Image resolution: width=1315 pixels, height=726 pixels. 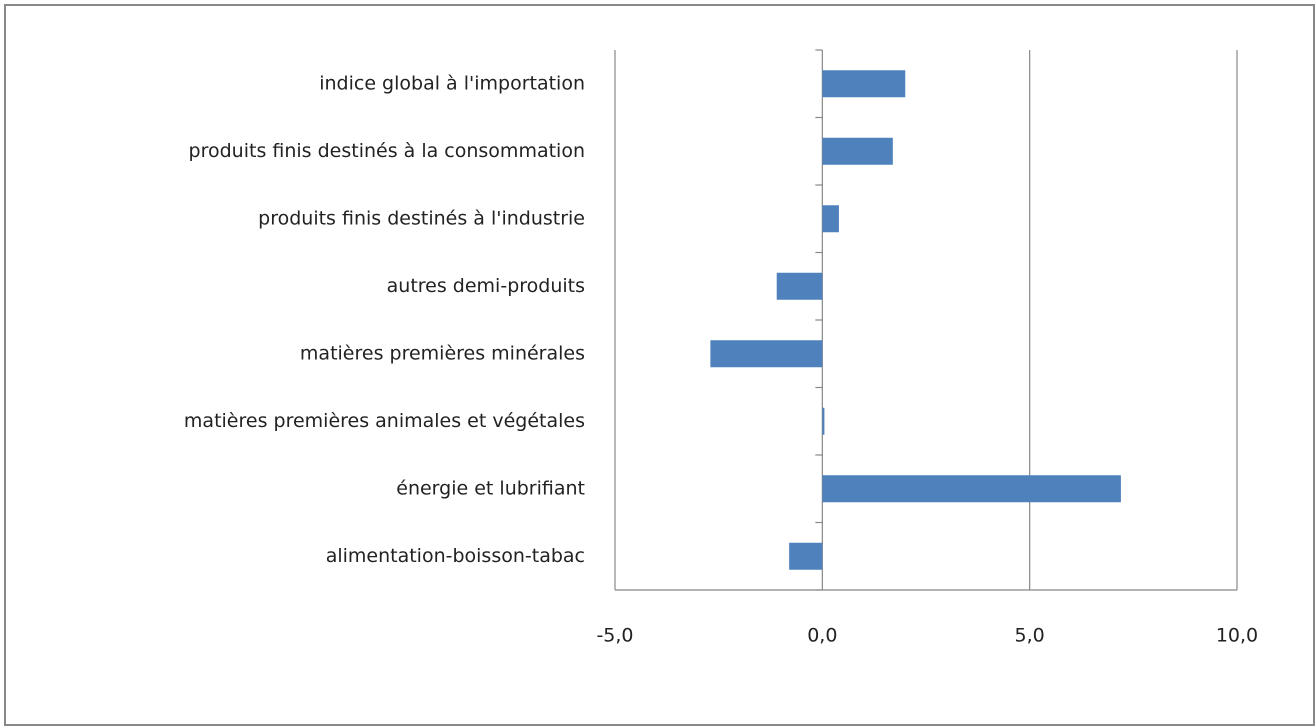 I want to click on y-tick-label: autres demi-produits, so click(x=486, y=286).